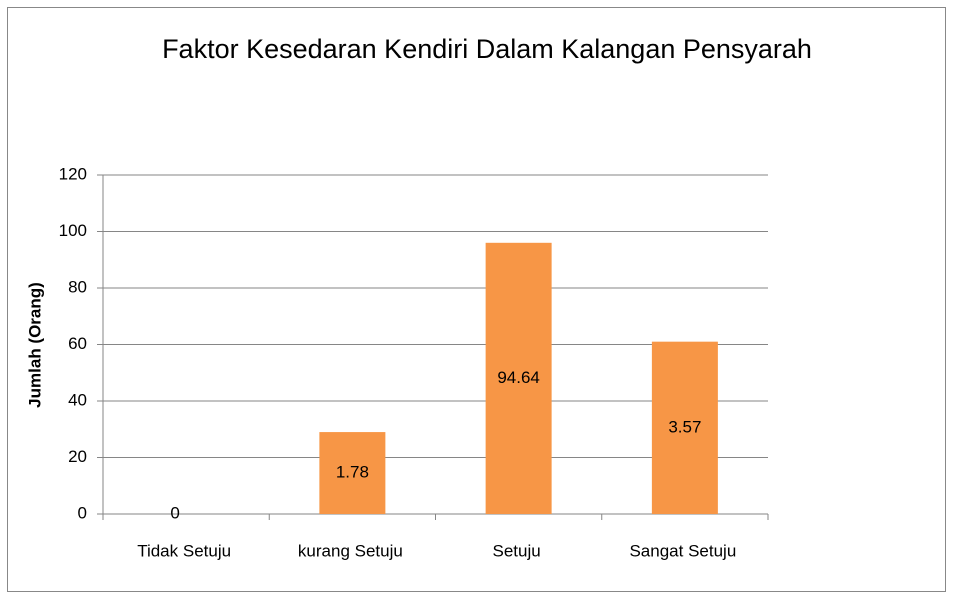 This screenshot has height=598, width=954. What do you see at coordinates (82, 512) in the screenshot?
I see `y-tick-label: 0` at bounding box center [82, 512].